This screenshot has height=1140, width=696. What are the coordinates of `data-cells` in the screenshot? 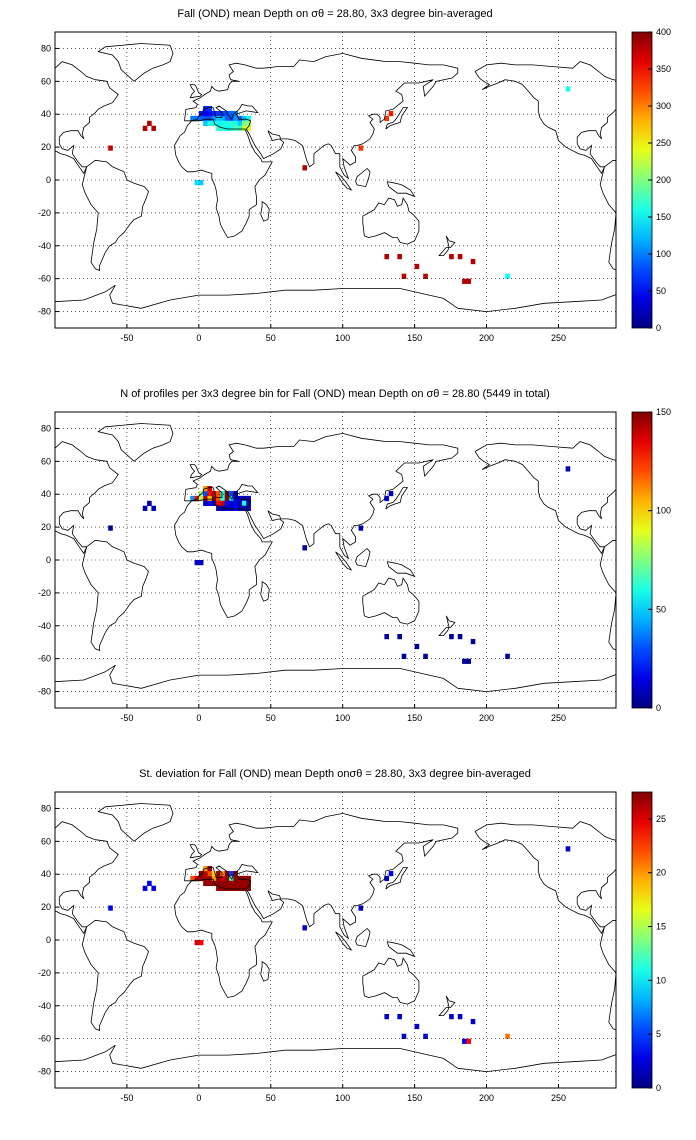 It's located at (339, 945).